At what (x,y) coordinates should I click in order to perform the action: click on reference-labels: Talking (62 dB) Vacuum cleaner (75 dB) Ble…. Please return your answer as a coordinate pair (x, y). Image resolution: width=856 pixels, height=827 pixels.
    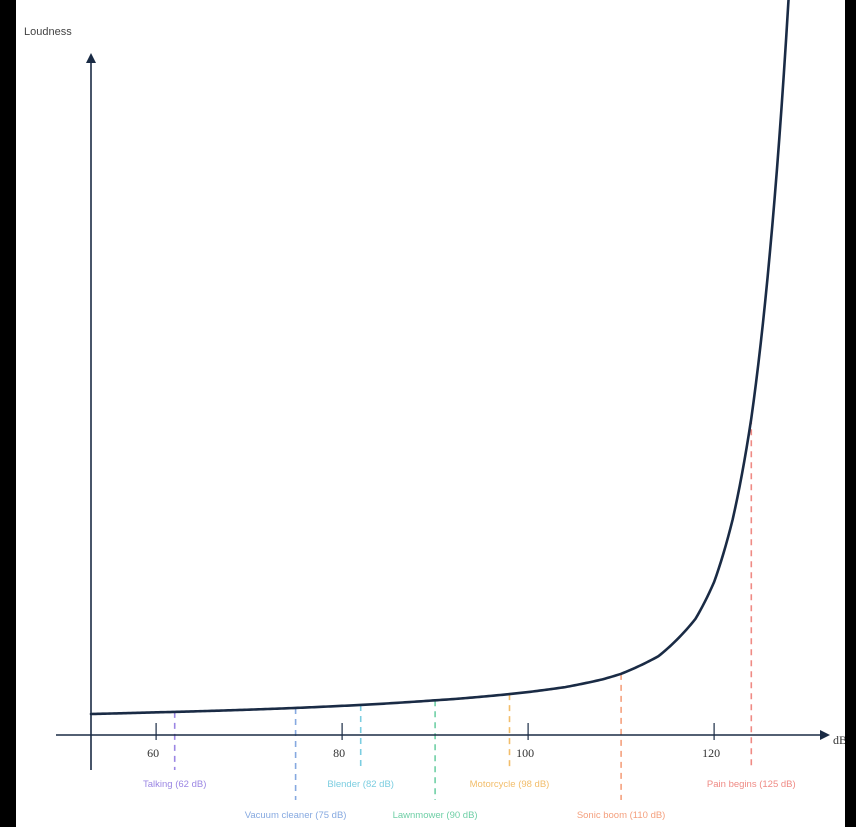
    Looking at the image, I should click on (469, 800).